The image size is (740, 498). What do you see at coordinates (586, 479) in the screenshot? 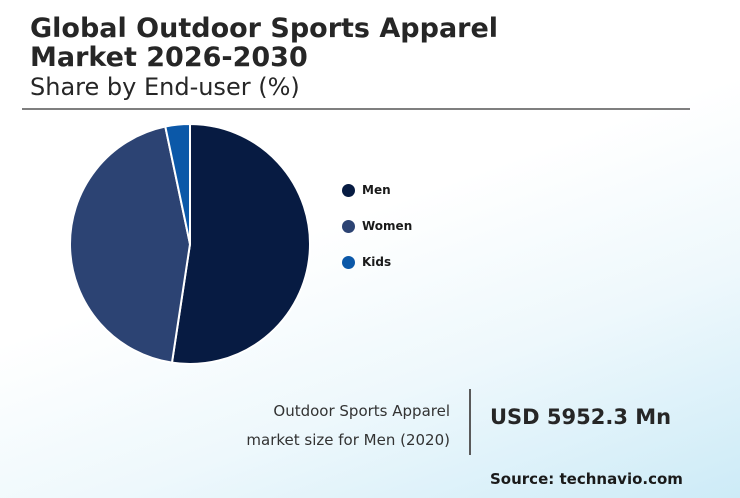
I see `source-text: Source: technavio.com` at bounding box center [586, 479].